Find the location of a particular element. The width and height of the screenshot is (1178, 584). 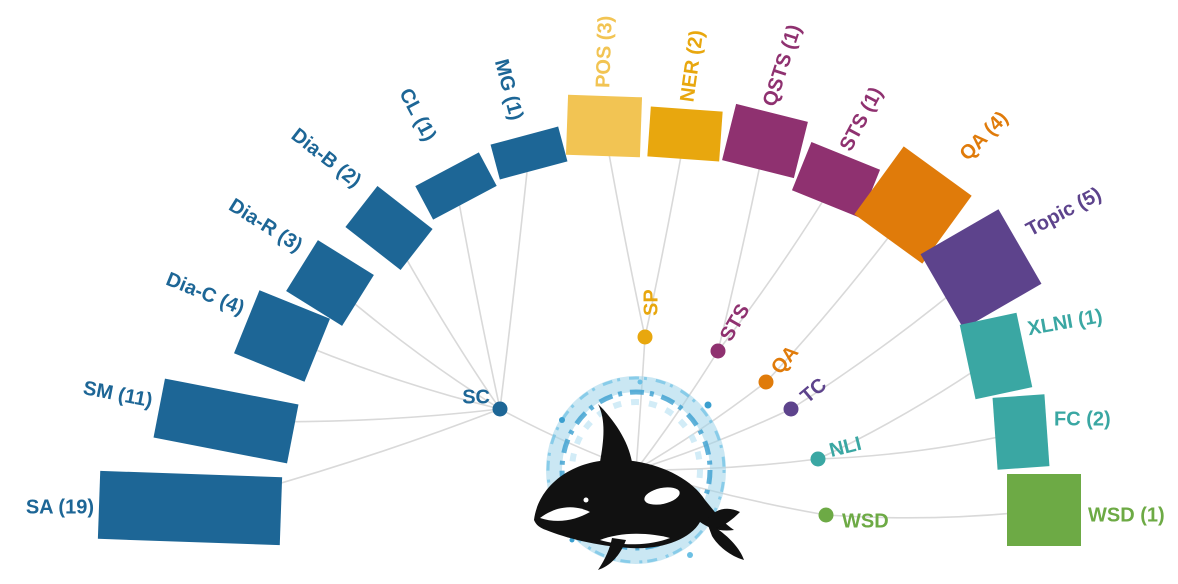

category-nli: NLI is located at coordinates (837, 450).